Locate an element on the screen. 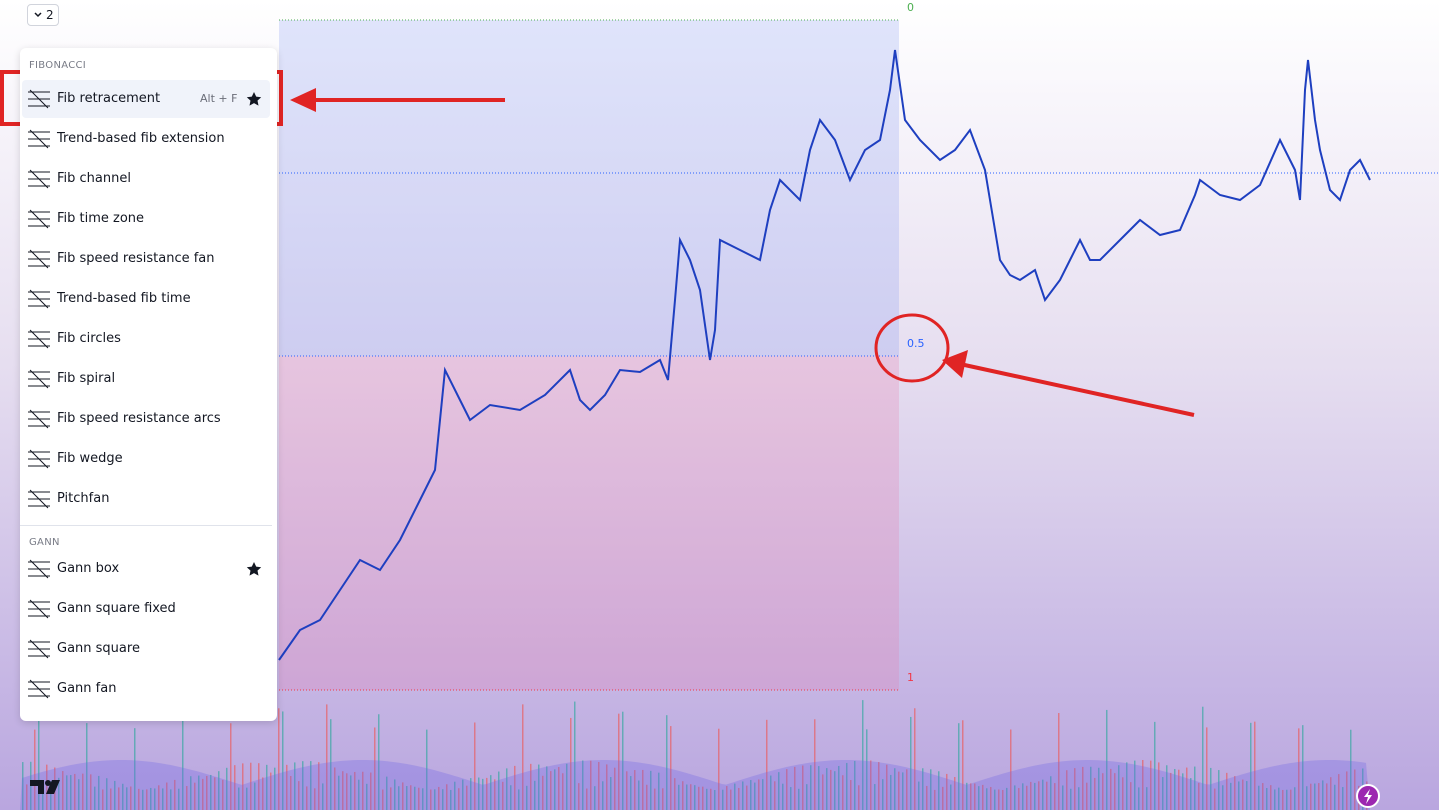  item-label: Gann square is located at coordinates (98, 648).